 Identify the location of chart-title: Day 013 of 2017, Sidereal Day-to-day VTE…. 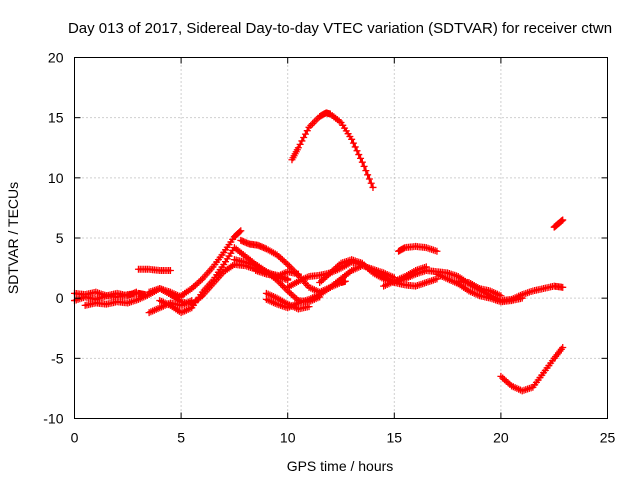
(340, 28).